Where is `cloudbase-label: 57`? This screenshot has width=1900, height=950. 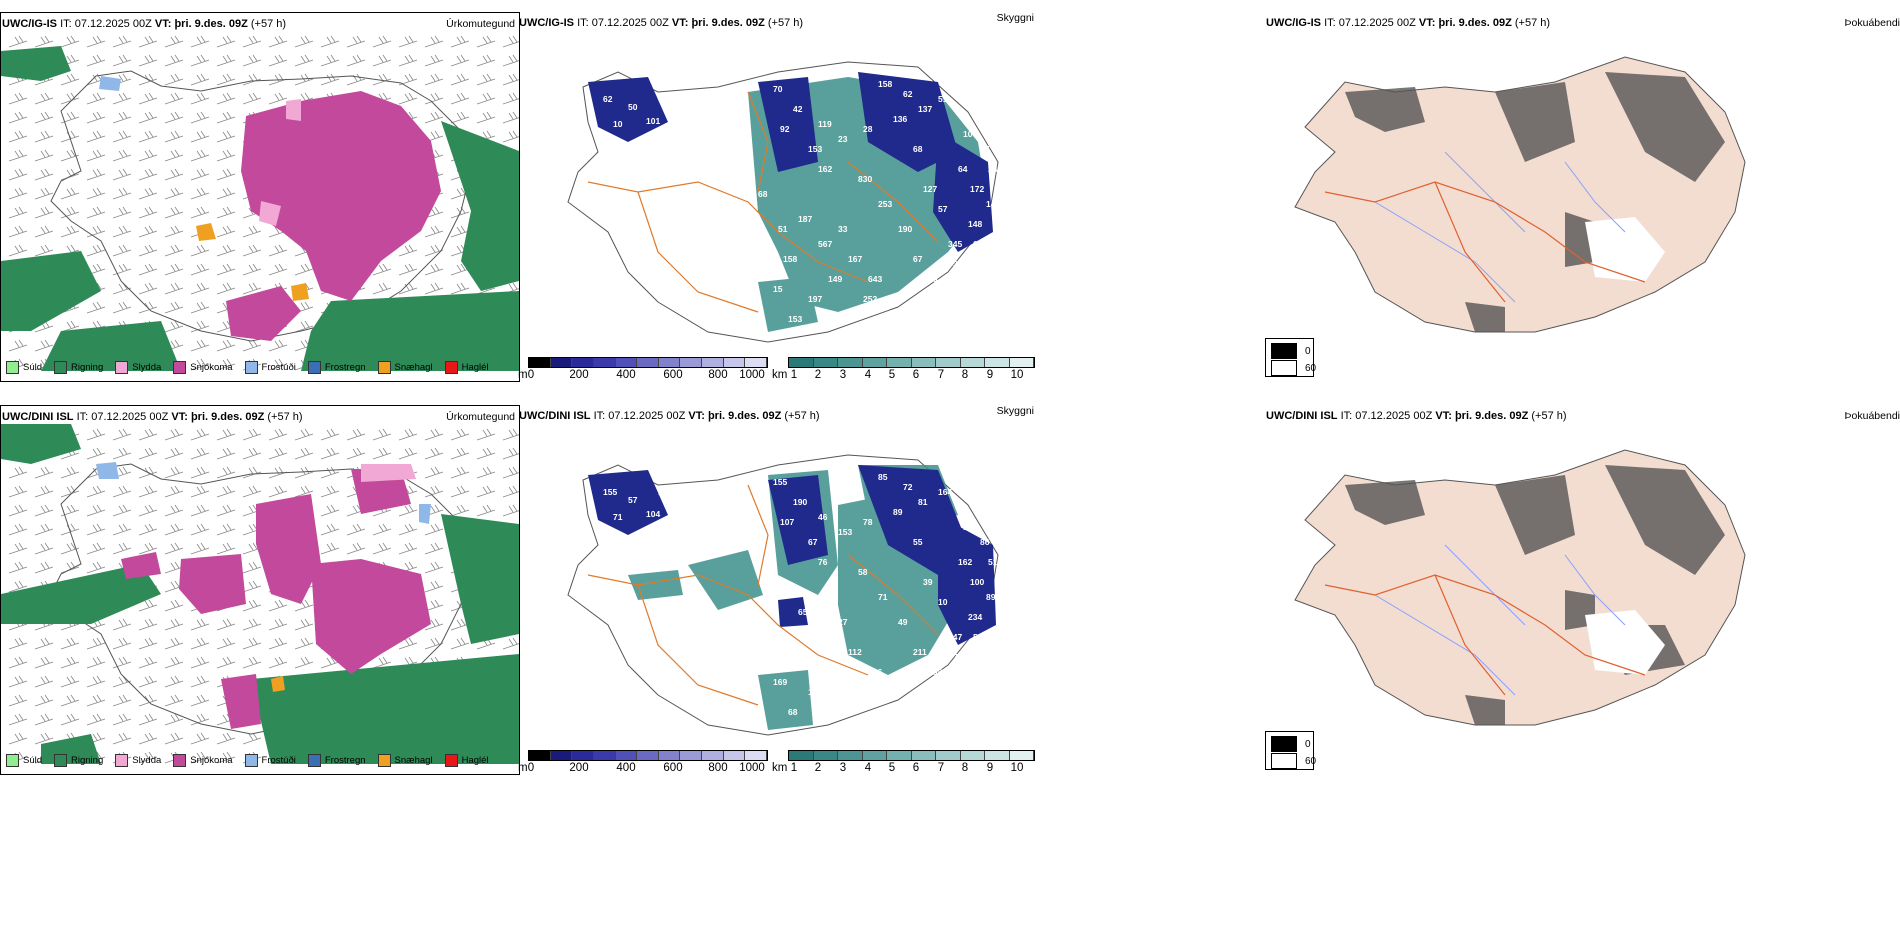
cloudbase-label: 57 is located at coordinates (943, 209).